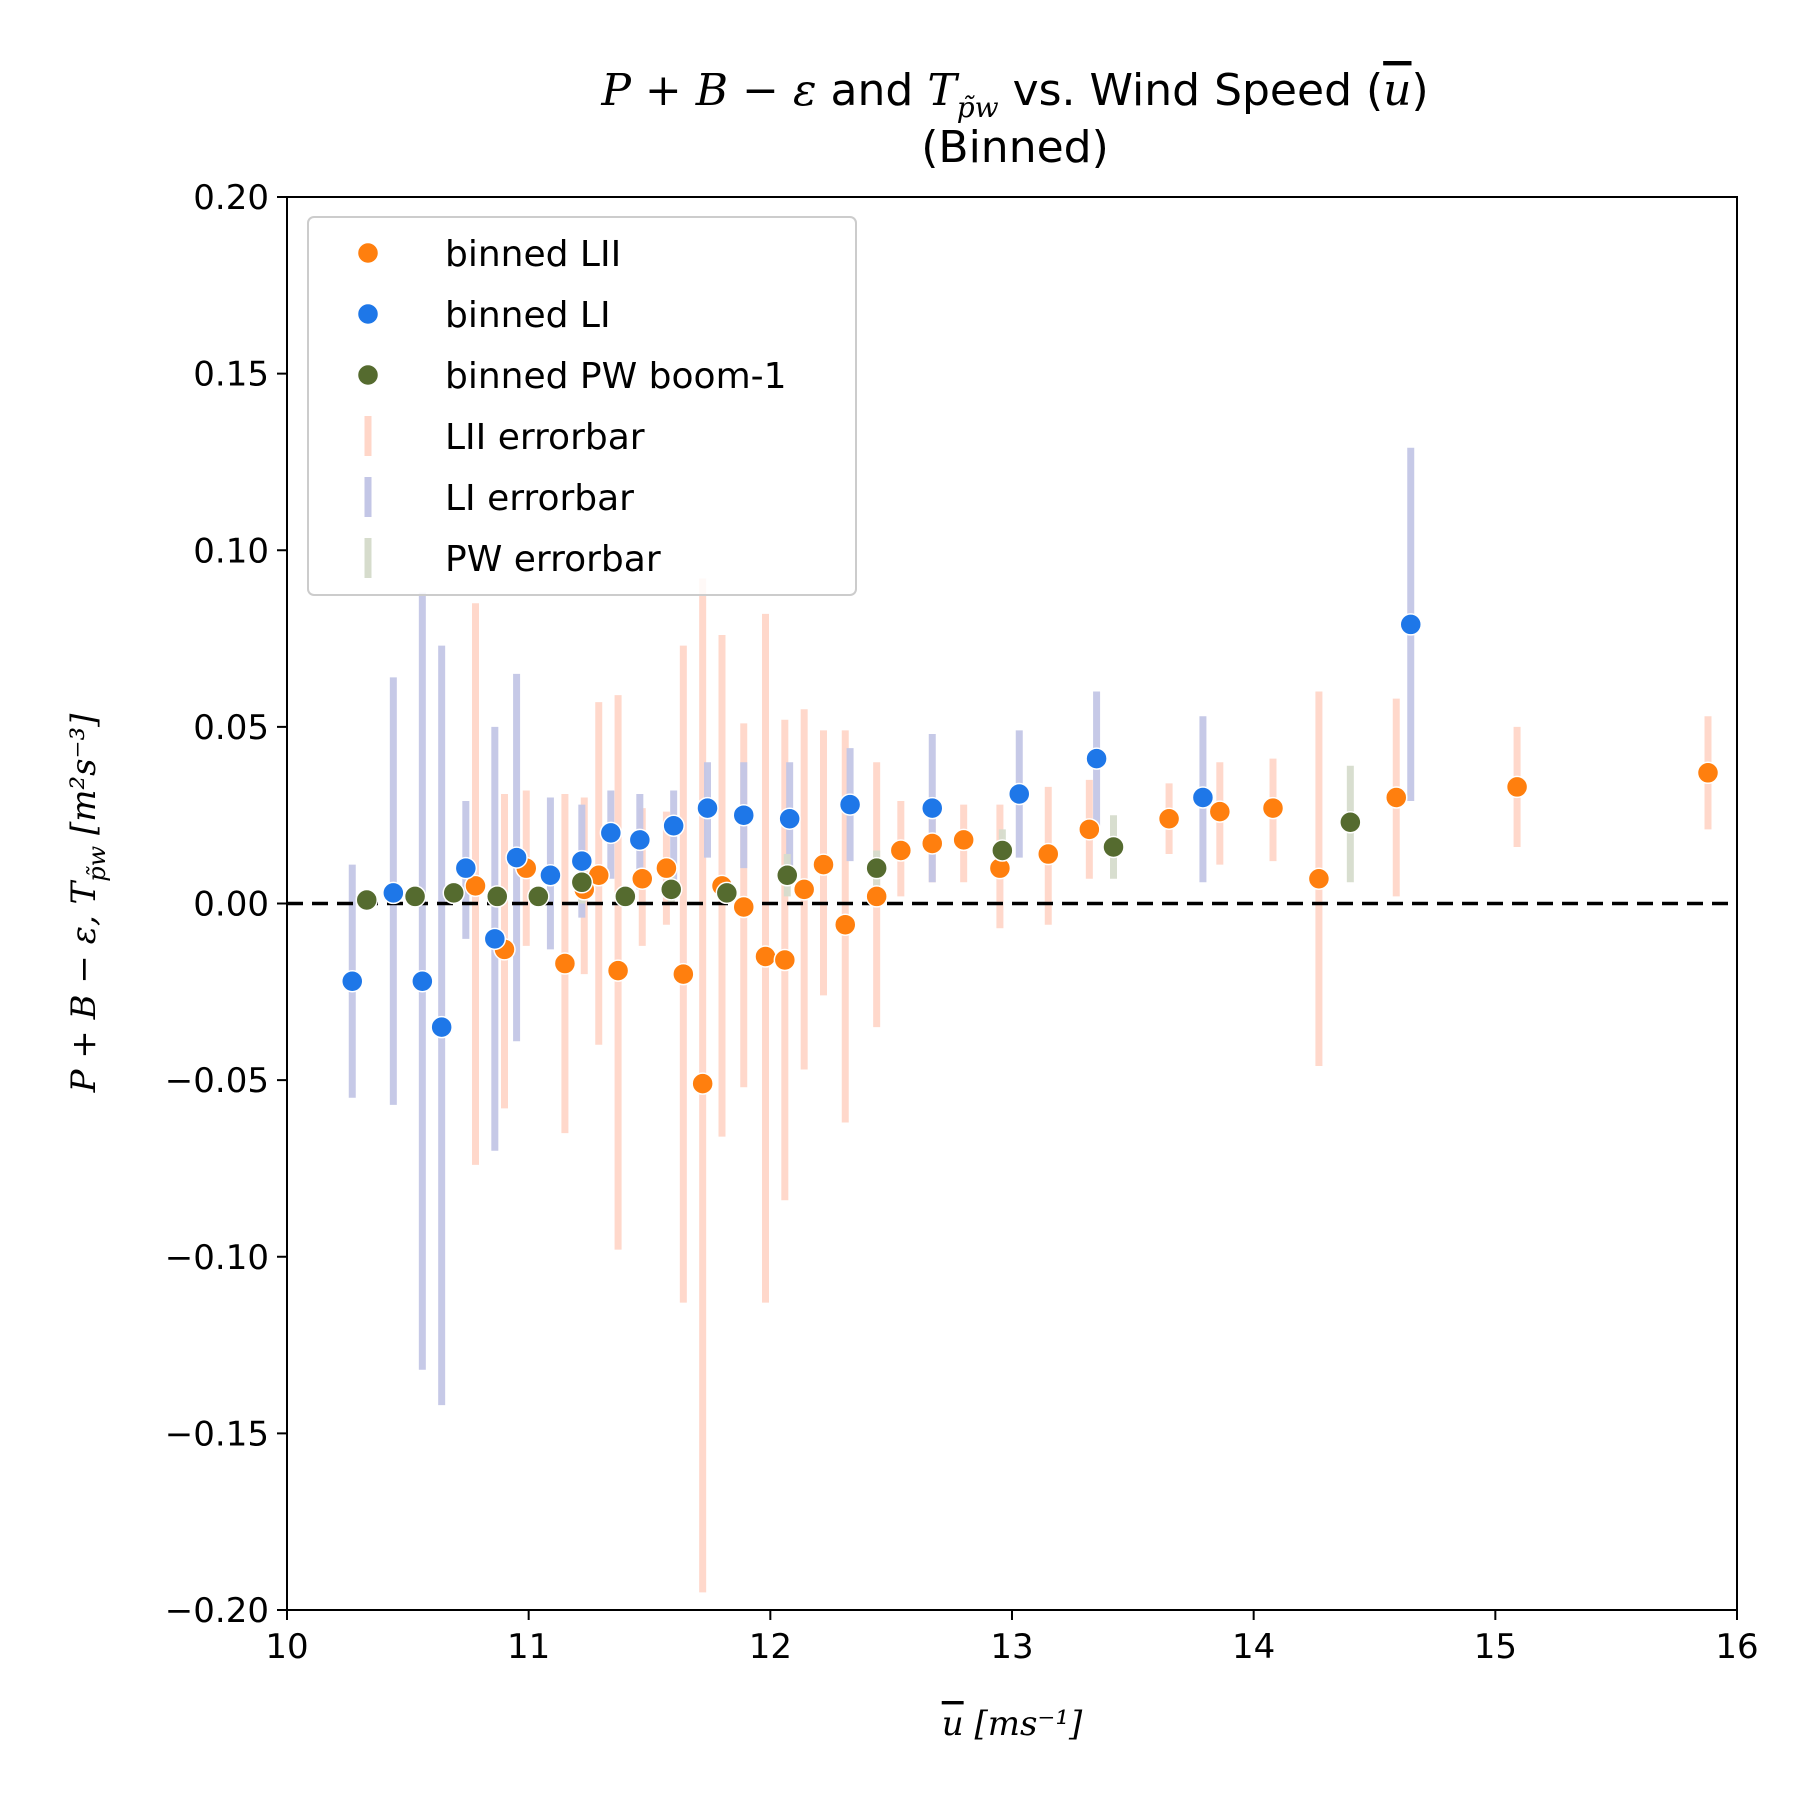 The width and height of the screenshot is (1800, 1800). I want to click on y-tick-label: 0.15, so click(231, 375).